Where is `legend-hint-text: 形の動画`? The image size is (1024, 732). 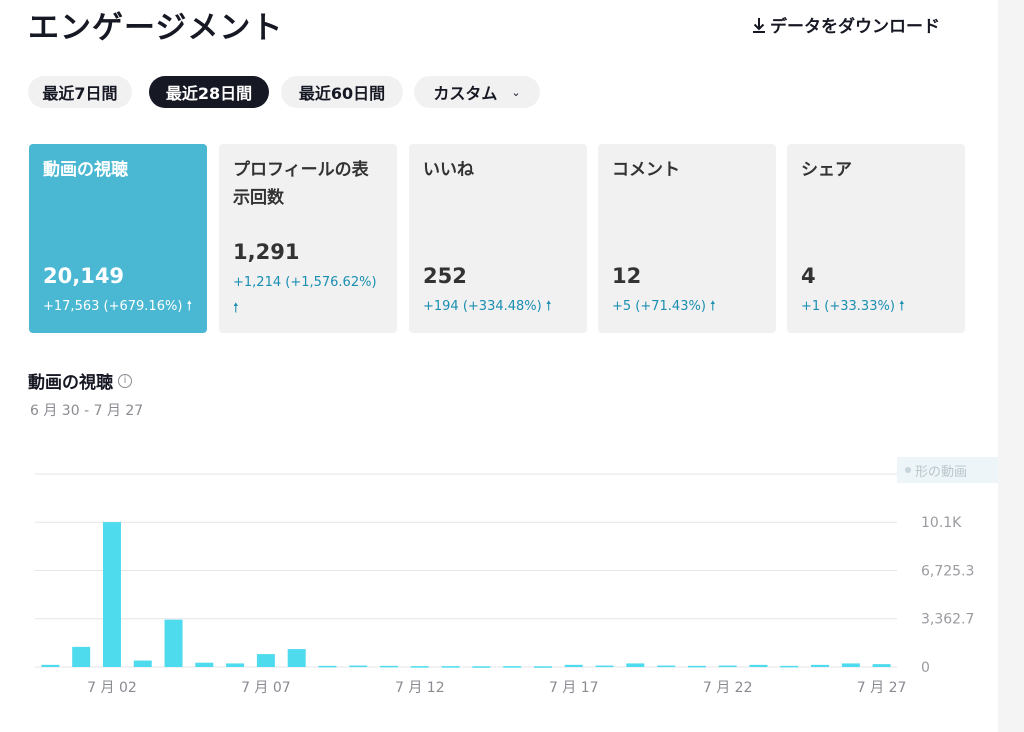
legend-hint-text: 形の動画 is located at coordinates (941, 472).